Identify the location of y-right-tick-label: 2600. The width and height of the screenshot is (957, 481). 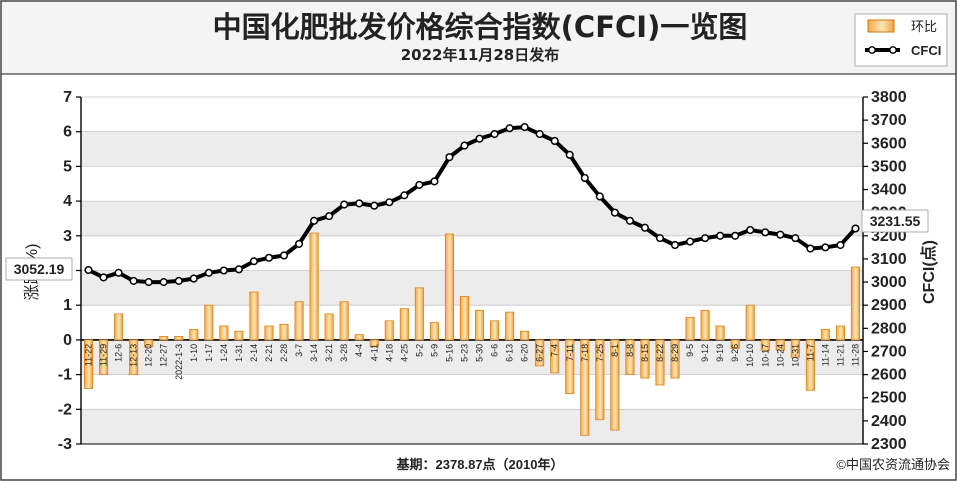
(889, 375).